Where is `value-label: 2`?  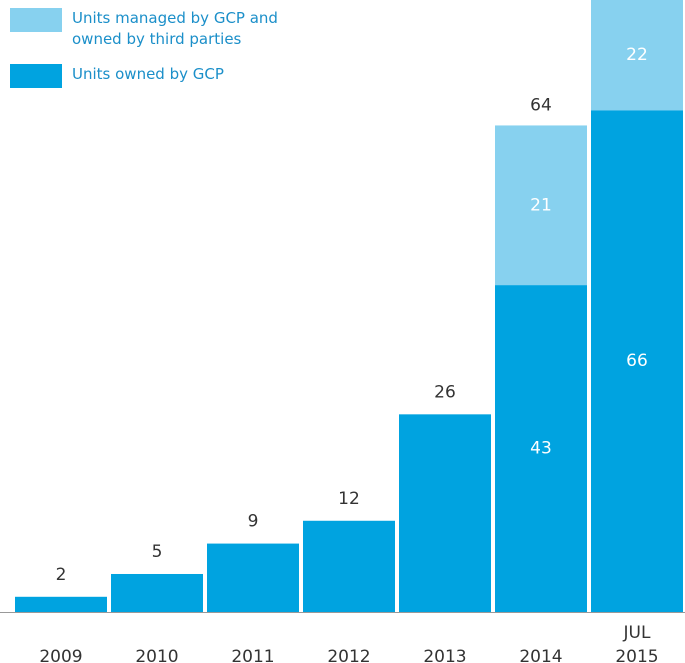 value-label: 2 is located at coordinates (61, 575).